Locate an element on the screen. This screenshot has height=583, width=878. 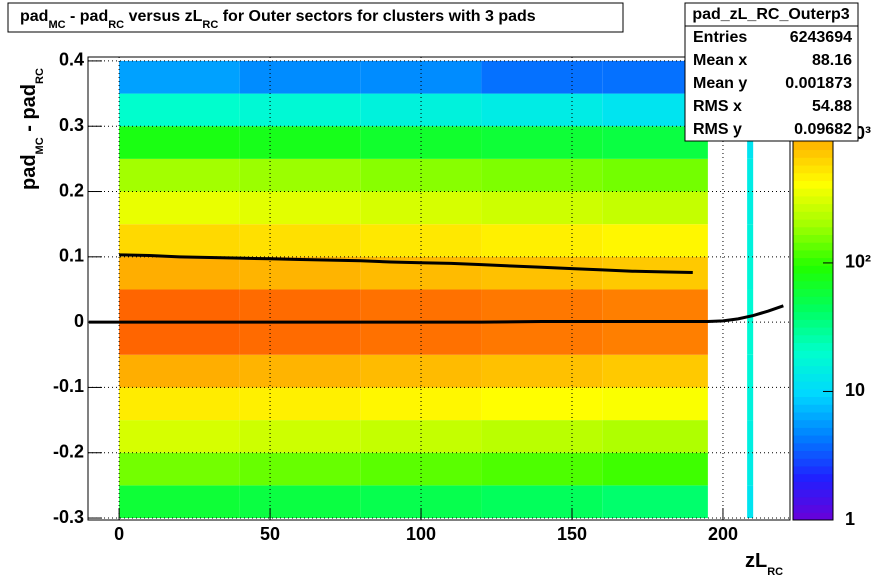
z-tick-label: 10² is located at coordinates (858, 262).